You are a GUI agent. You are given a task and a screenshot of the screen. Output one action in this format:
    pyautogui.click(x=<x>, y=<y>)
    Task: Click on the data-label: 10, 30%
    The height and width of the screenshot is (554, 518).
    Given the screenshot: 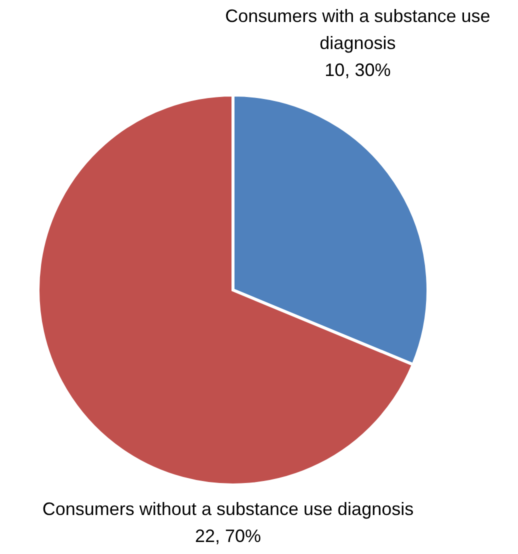 What is the action you would take?
    pyautogui.click(x=357, y=70)
    